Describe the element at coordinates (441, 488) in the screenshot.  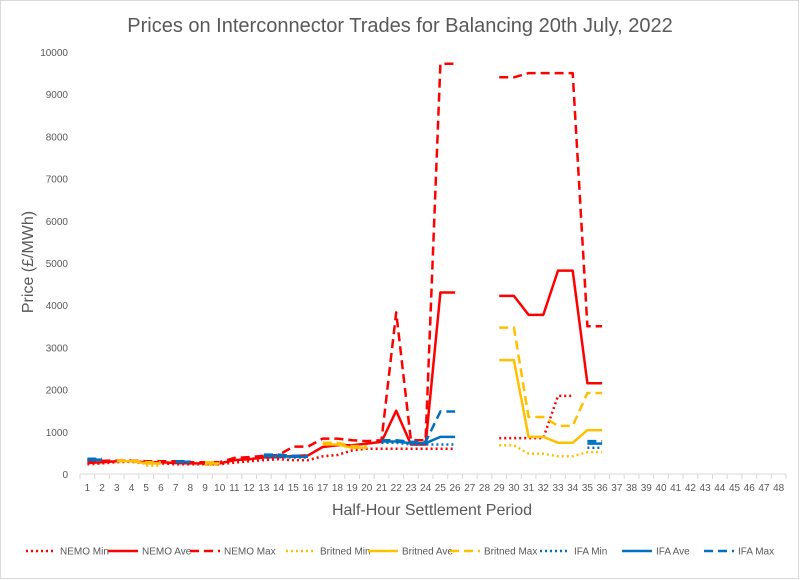
I see `x-tick-label: 25` at that location.